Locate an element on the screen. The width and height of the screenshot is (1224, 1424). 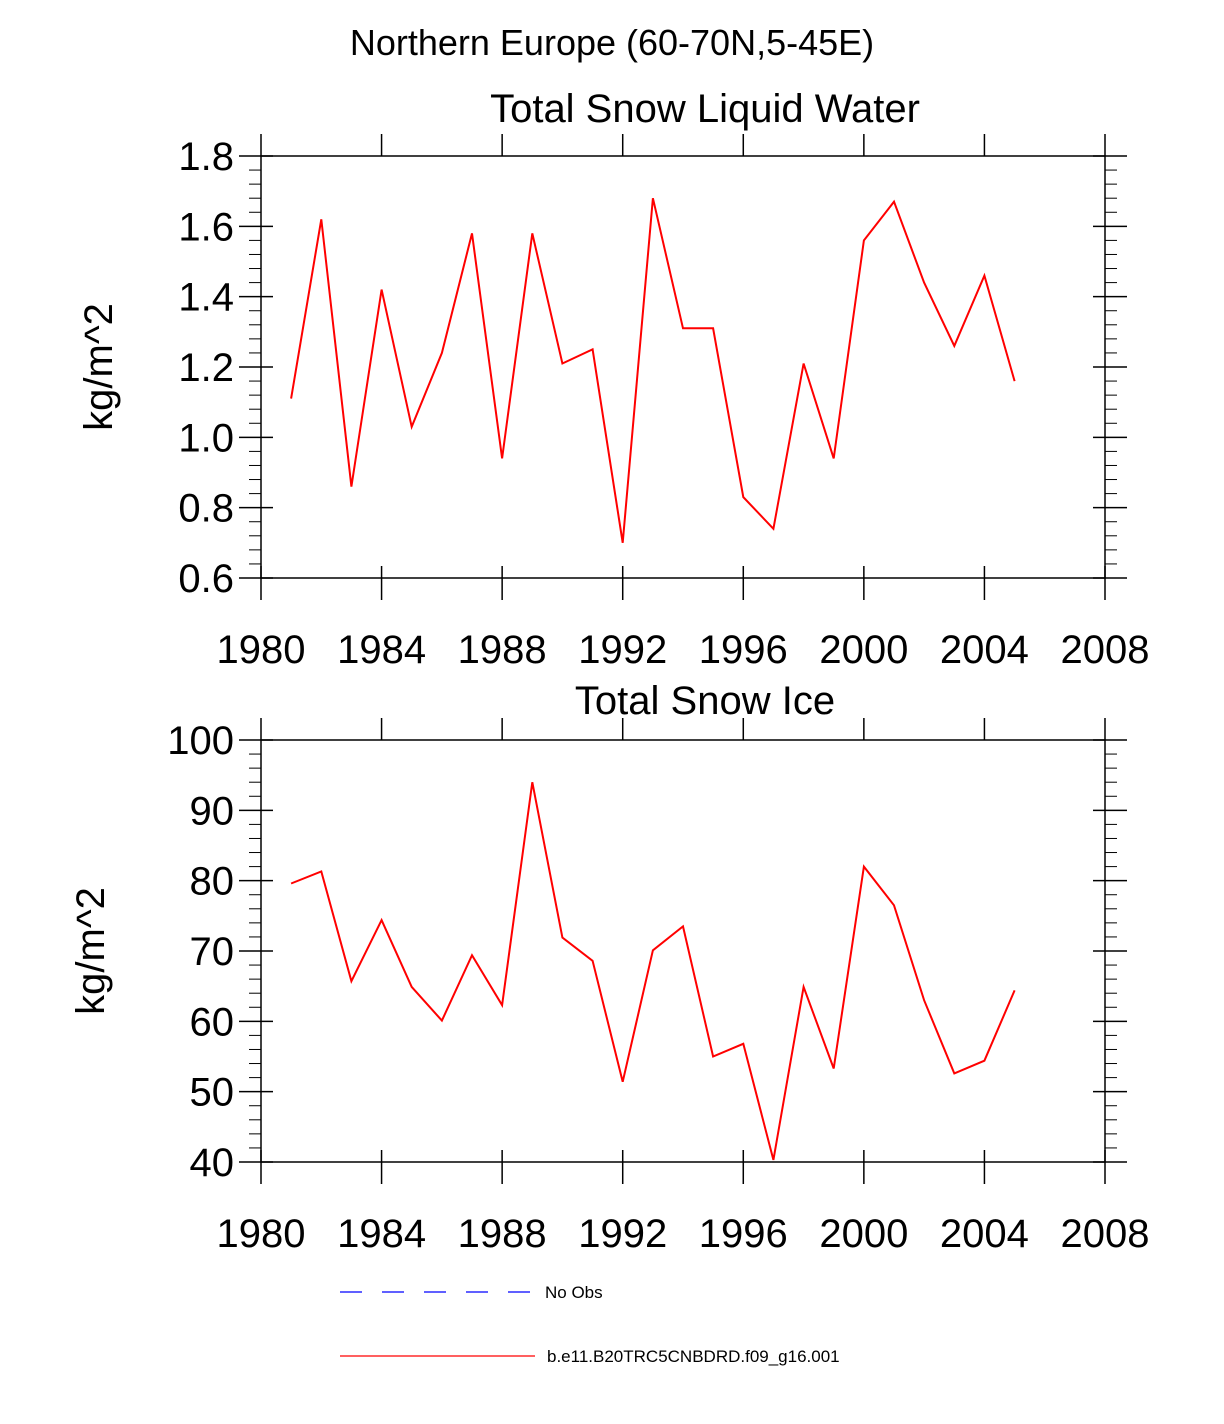
legend-label: b.e11.B20TRC5CNBDRD.f09_g16.001 is located at coordinates (693, 1356).